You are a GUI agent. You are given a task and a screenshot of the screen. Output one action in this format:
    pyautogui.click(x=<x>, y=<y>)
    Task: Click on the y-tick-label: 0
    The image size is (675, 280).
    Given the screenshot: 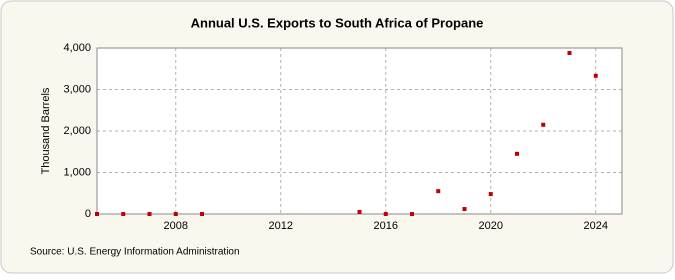 What is the action you would take?
    pyautogui.click(x=88, y=214)
    